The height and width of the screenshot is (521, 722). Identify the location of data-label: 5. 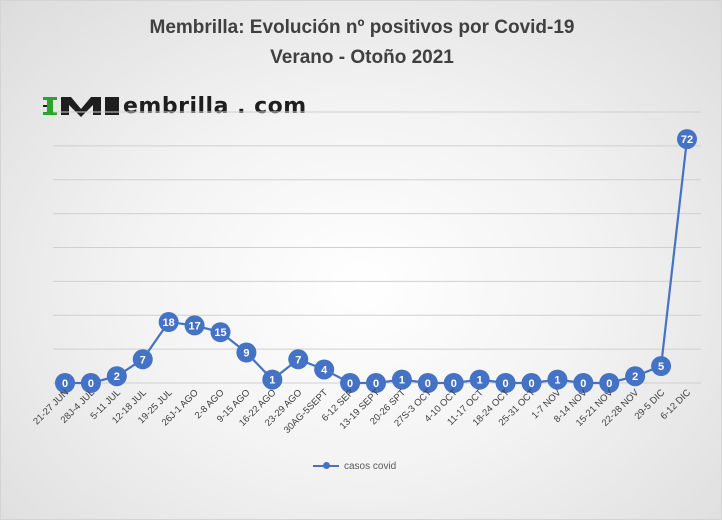
(661, 367).